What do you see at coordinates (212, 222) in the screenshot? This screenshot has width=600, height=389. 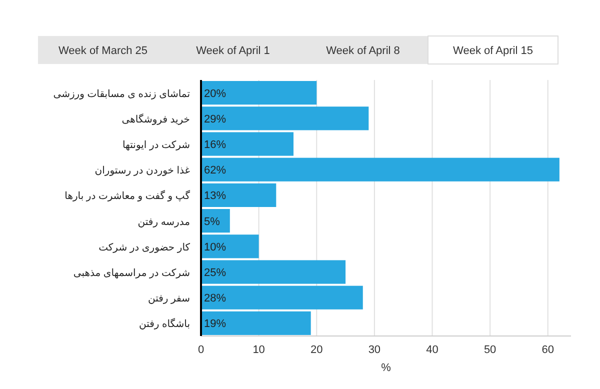 I see `data-label: 5%` at bounding box center [212, 222].